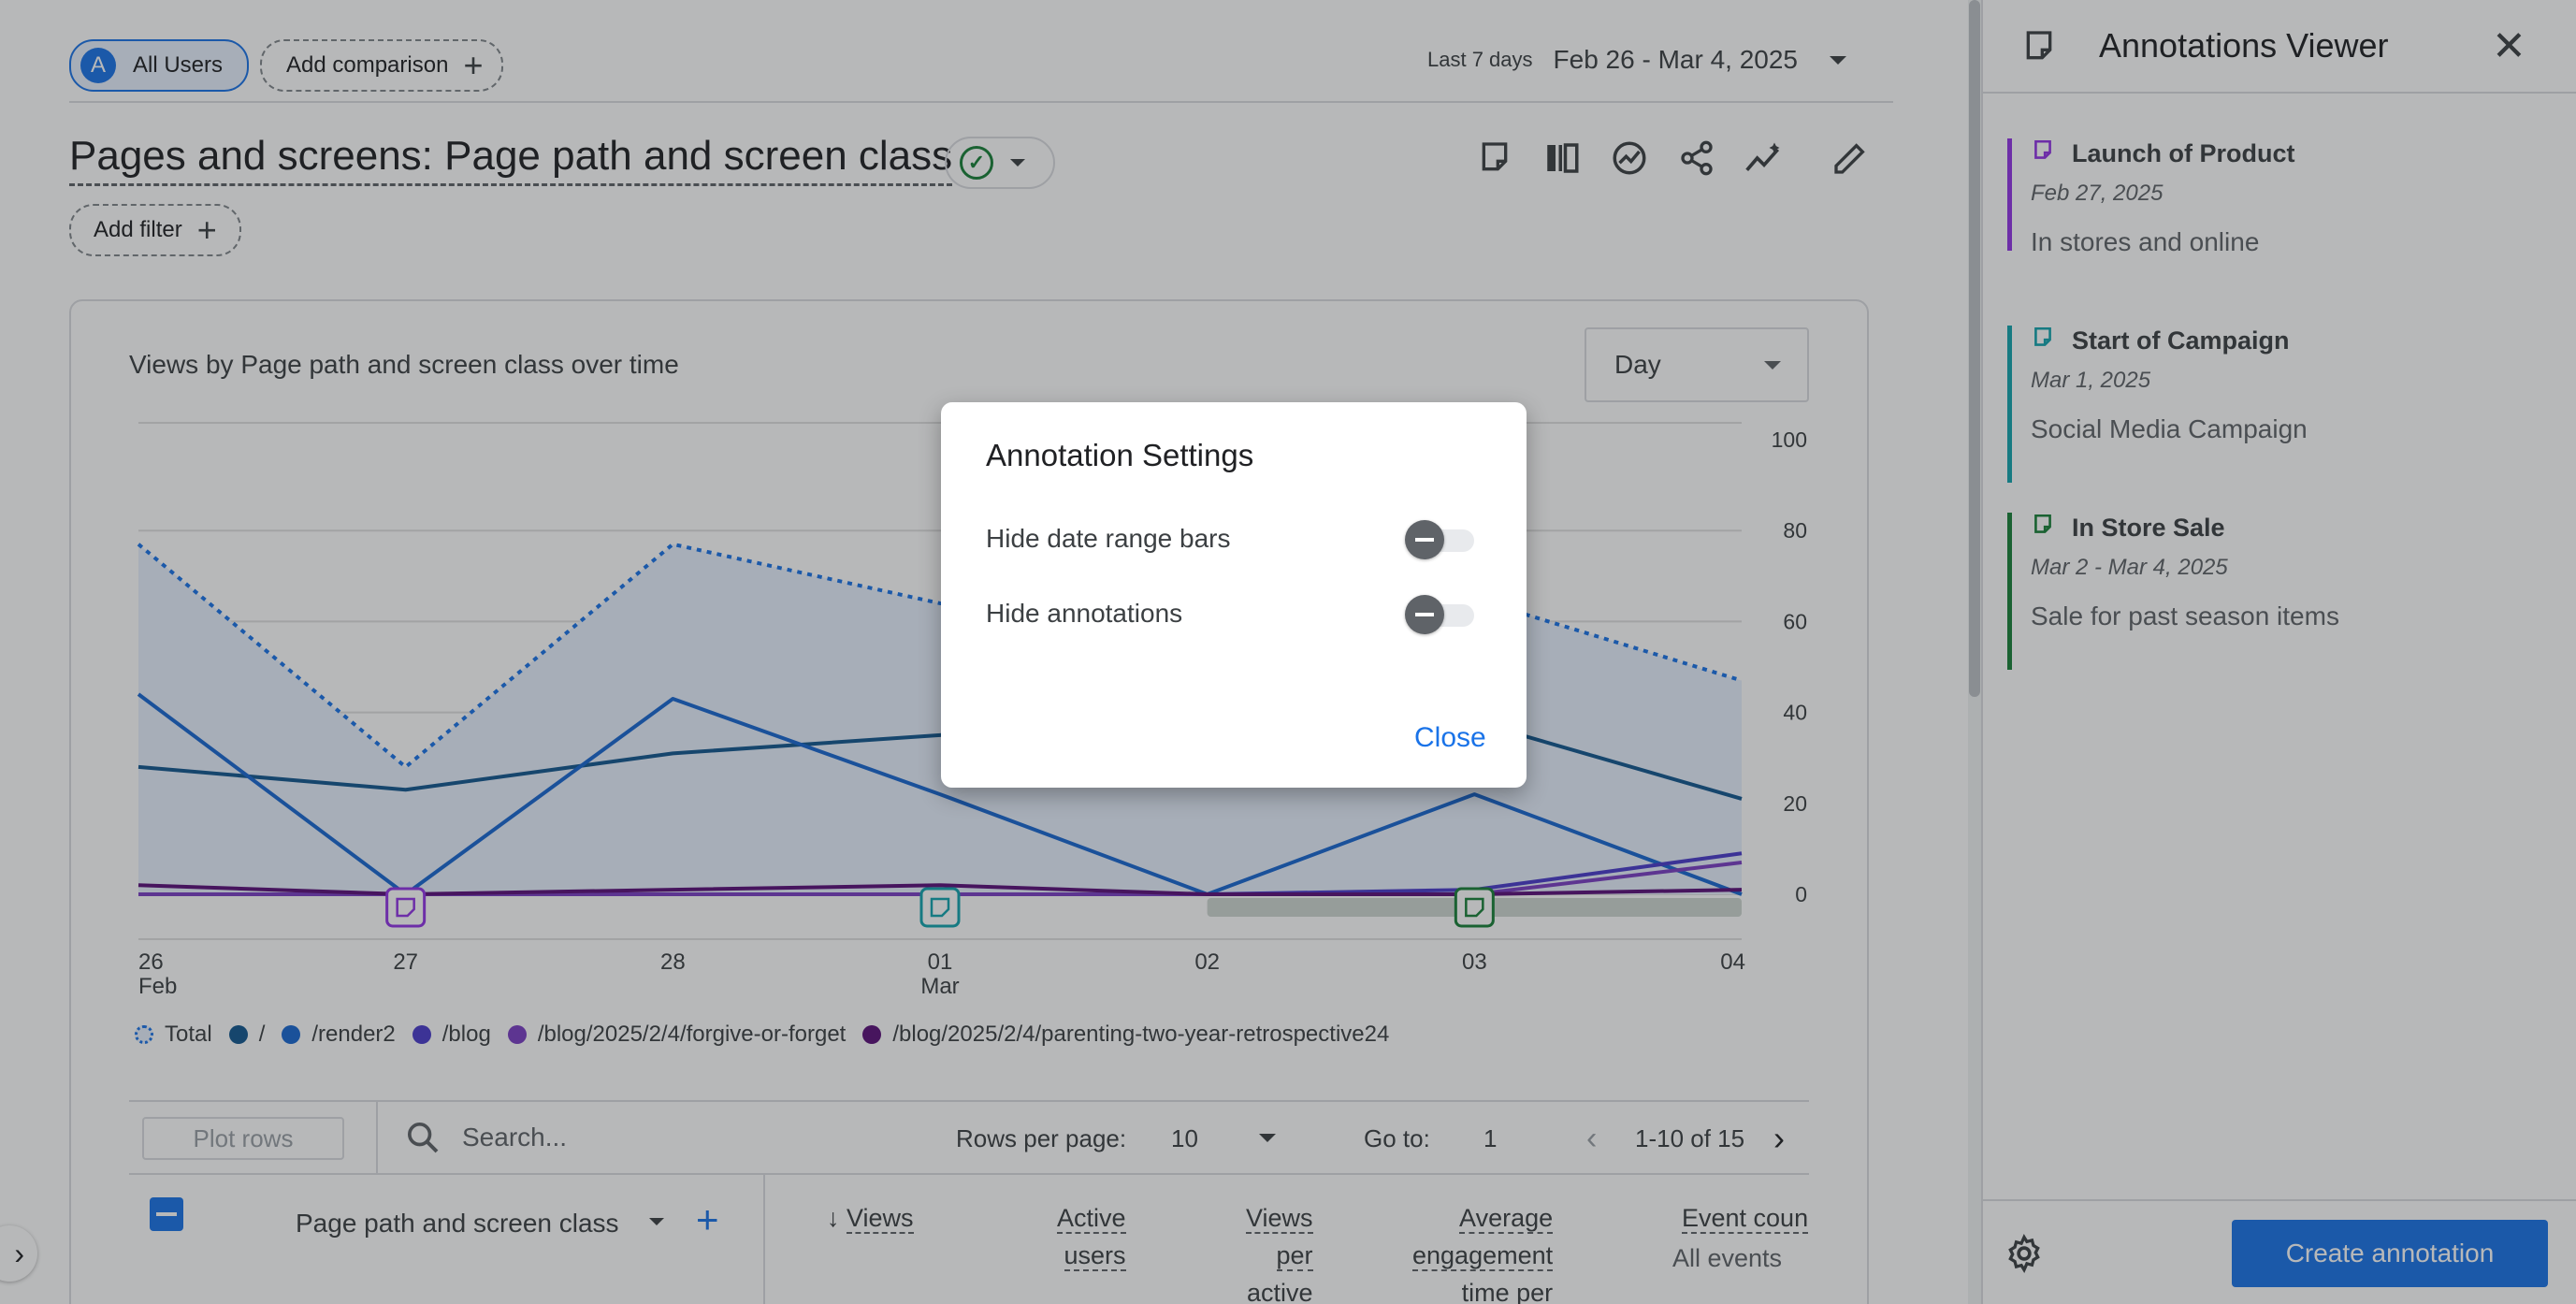 This screenshot has height=1304, width=2576. What do you see at coordinates (457, 1223) in the screenshot?
I see `dimension-label: Page path and screen class` at bounding box center [457, 1223].